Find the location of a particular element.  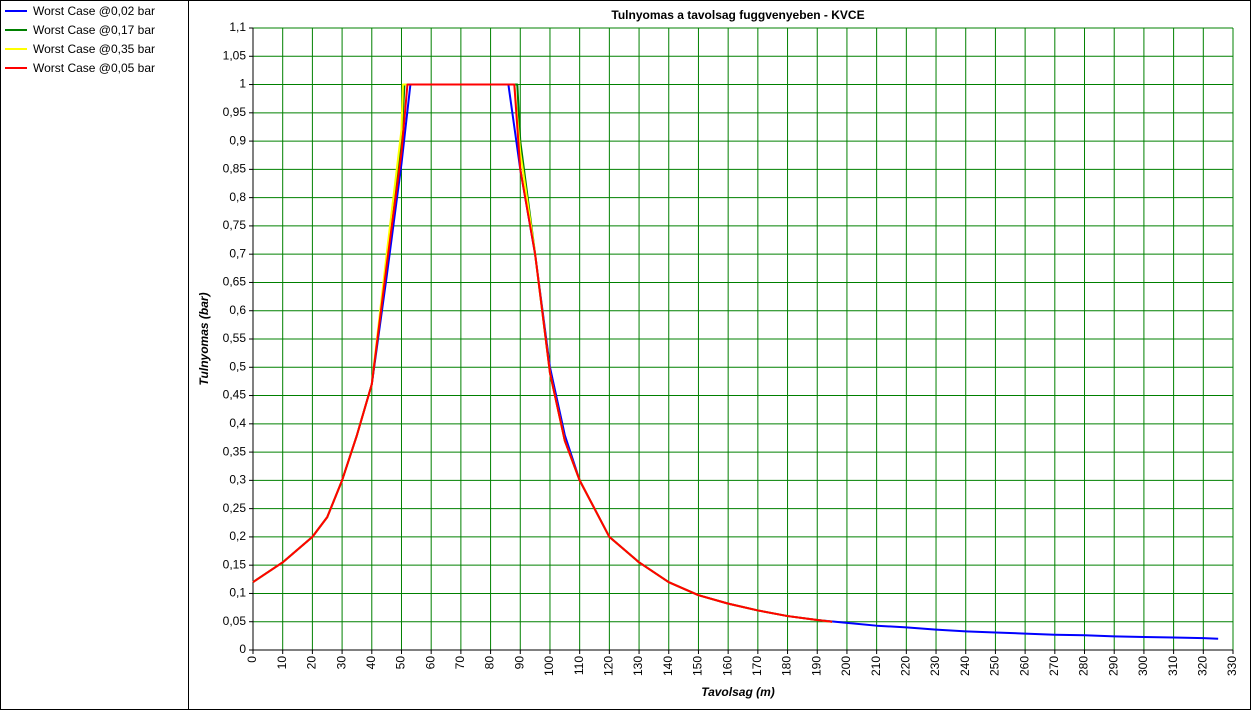

x-axis-title: Tavolsag (m) is located at coordinates (738, 692).